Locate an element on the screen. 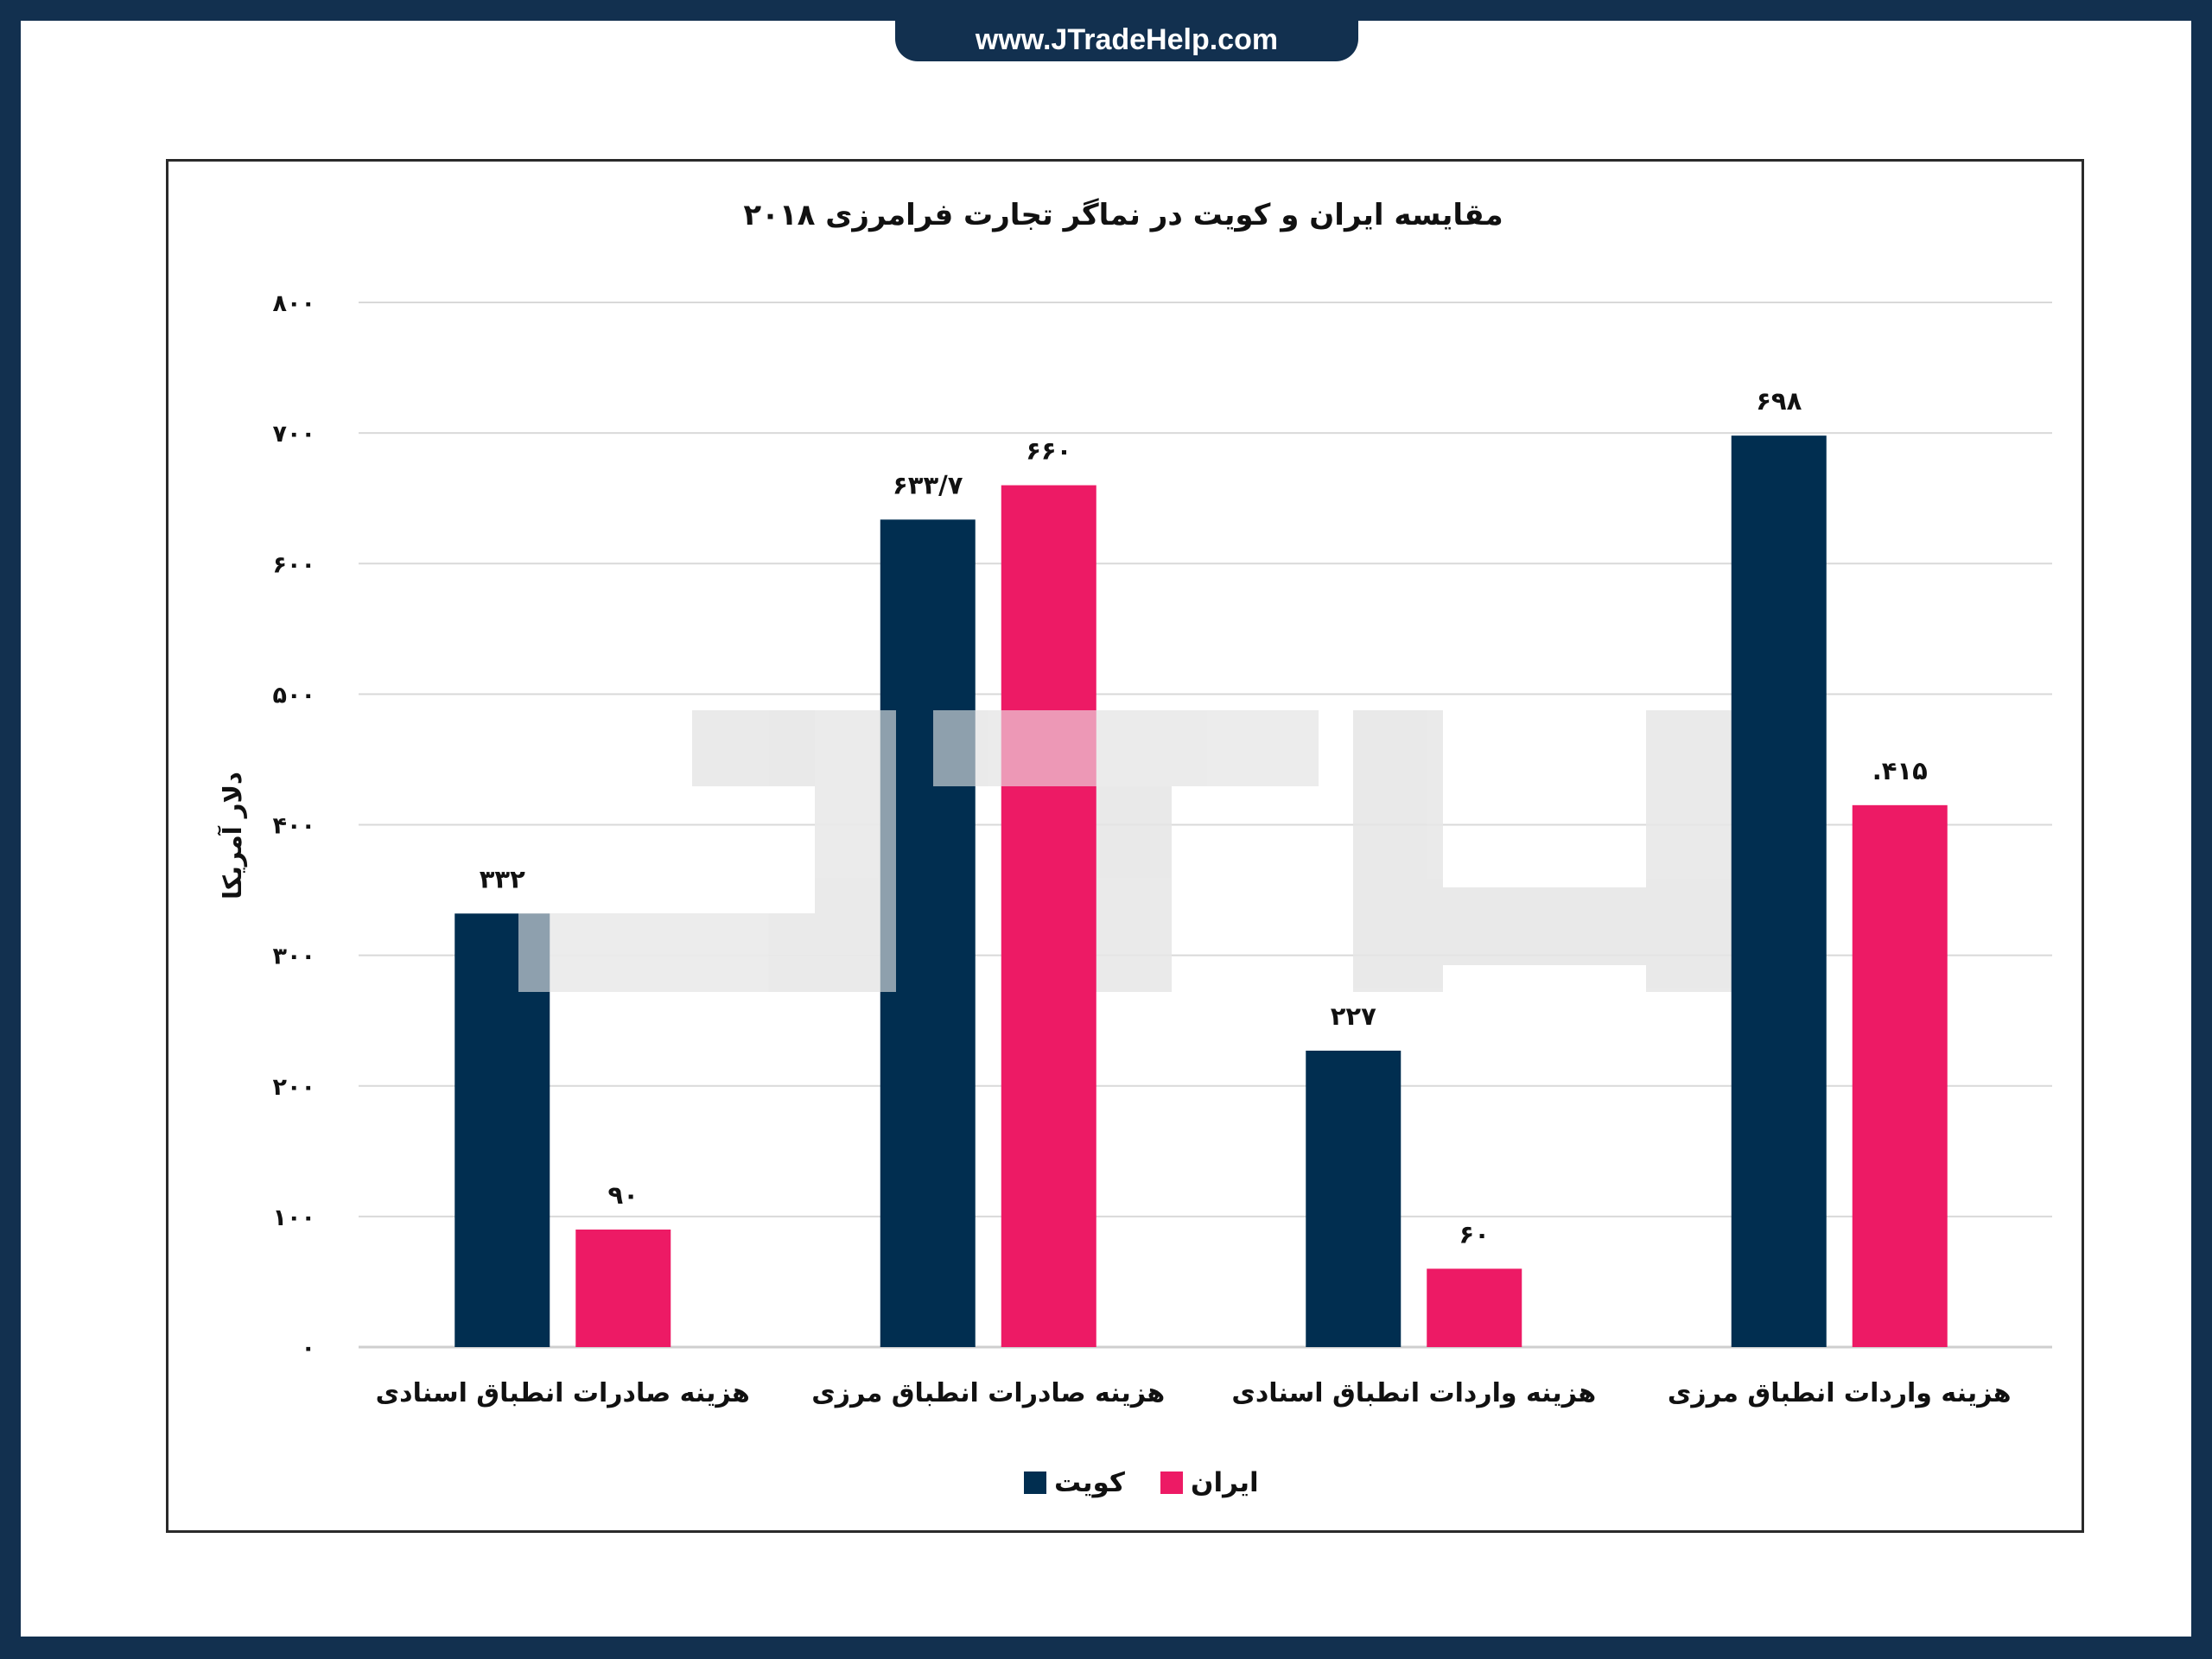 The image size is (2212, 1659). legend-swatch-kuwait is located at coordinates (1035, 1482).